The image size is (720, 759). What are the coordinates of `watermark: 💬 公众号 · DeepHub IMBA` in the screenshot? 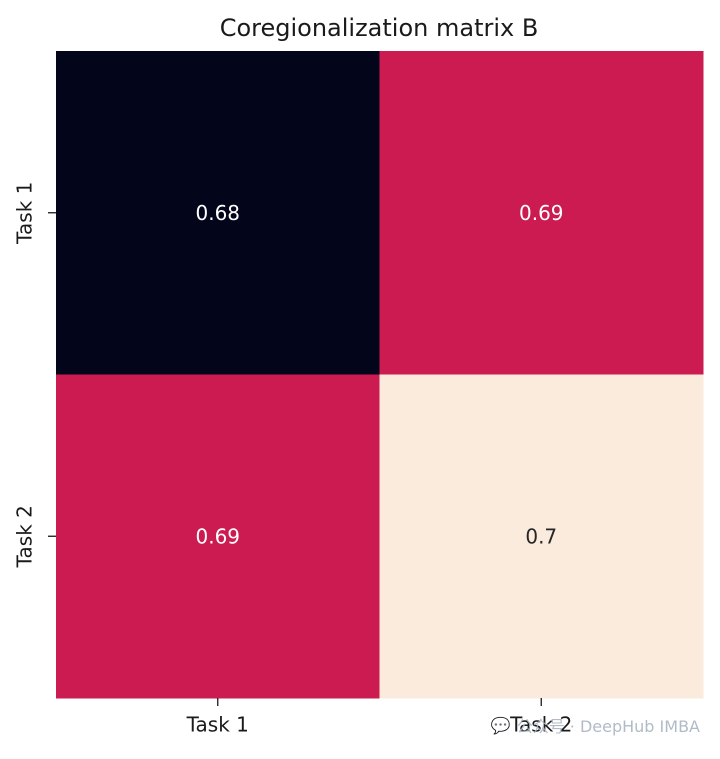 It's located at (595, 725).